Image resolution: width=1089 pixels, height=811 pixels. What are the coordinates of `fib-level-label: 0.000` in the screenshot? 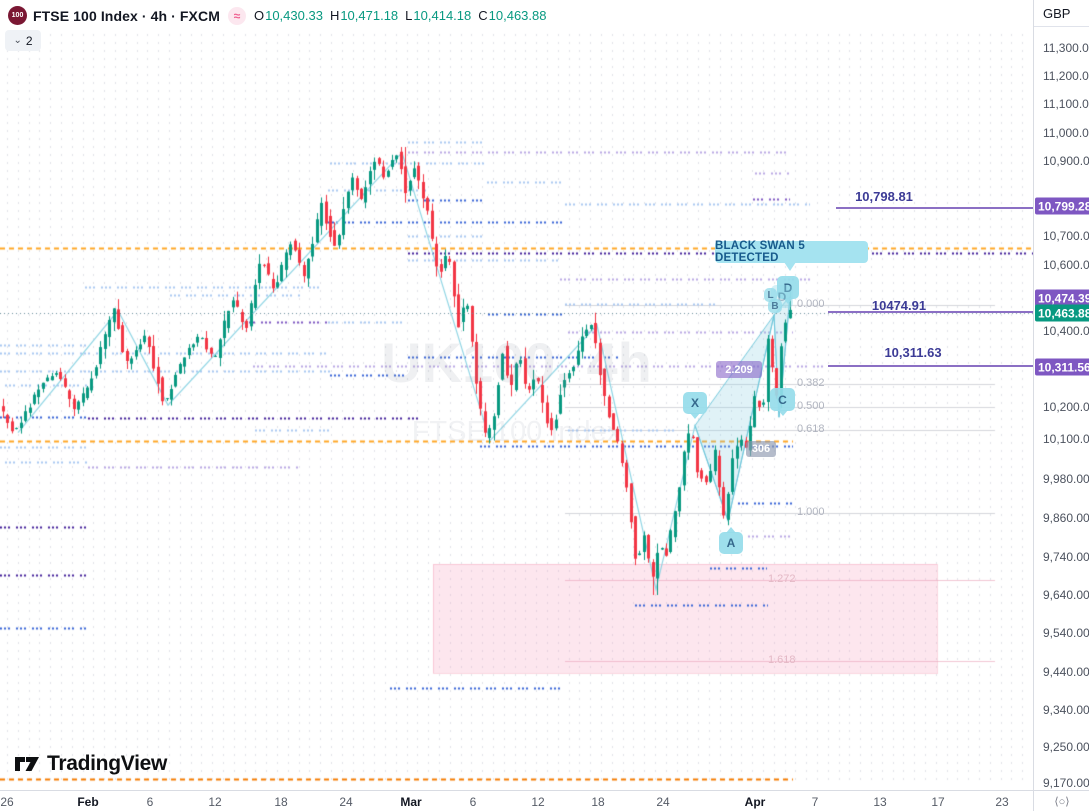 It's located at (811, 304).